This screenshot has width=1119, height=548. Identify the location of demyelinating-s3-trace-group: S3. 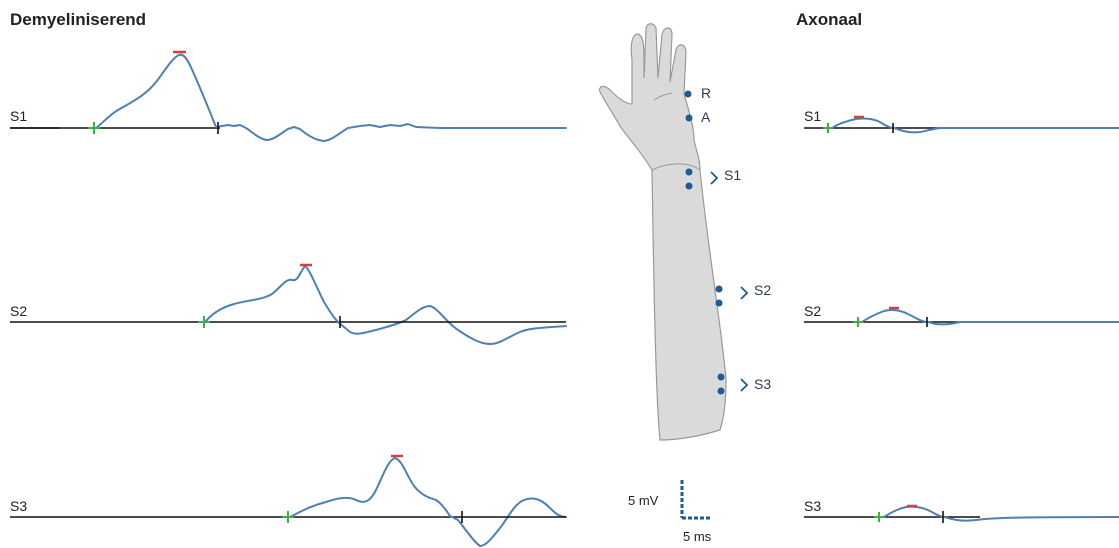
(288, 500).